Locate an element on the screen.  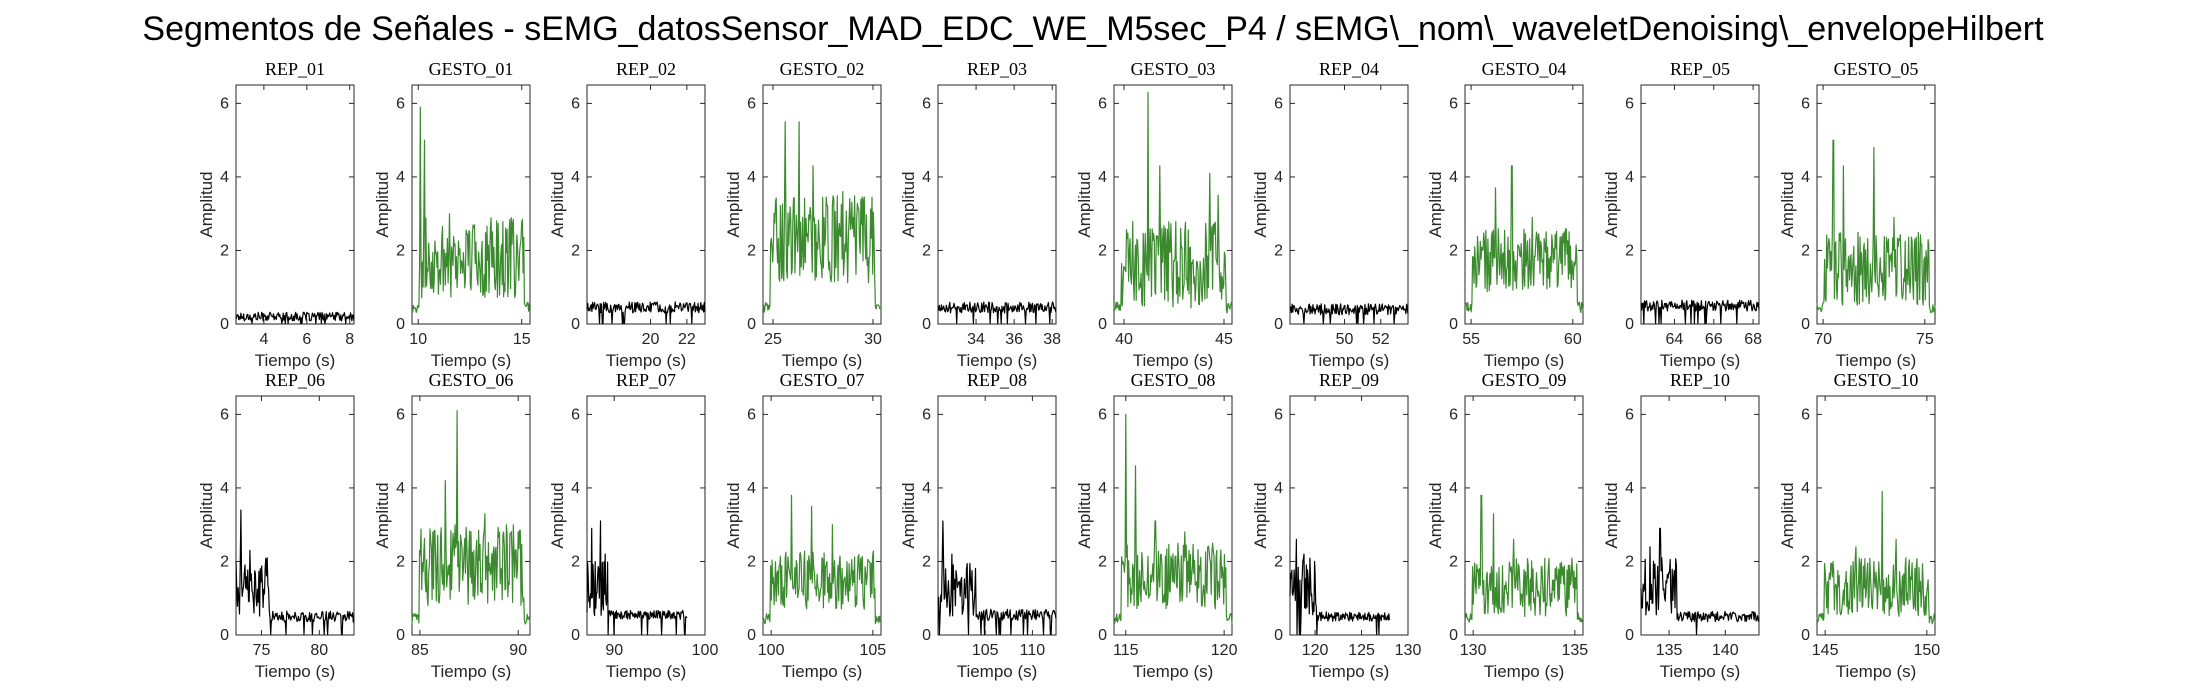
x-tick-label: 40 is located at coordinates (1124, 339).